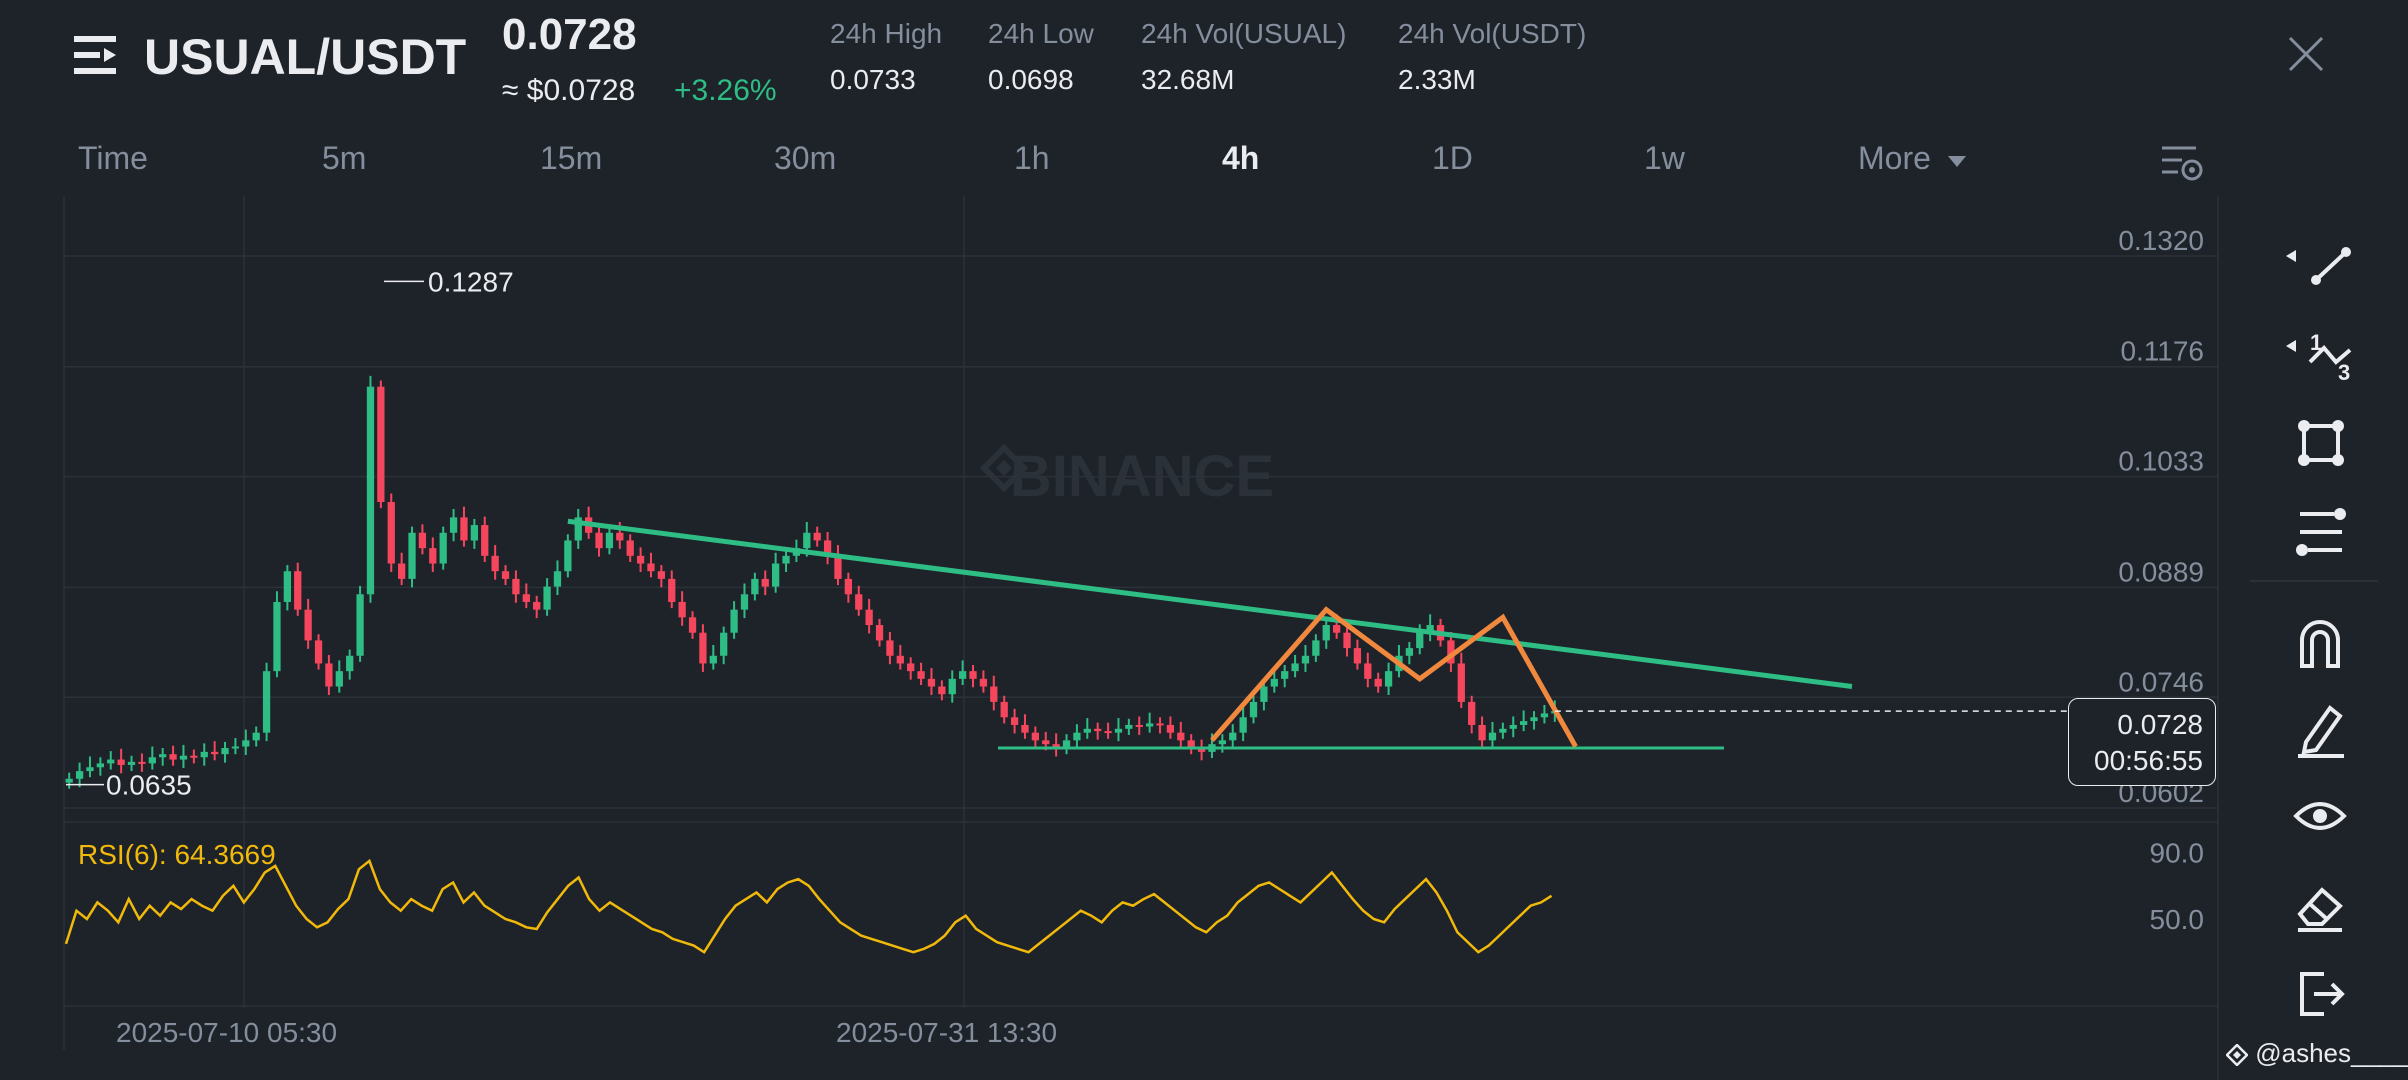  What do you see at coordinates (1394, 677) in the screenshot?
I see `m-top-pattern` at bounding box center [1394, 677].